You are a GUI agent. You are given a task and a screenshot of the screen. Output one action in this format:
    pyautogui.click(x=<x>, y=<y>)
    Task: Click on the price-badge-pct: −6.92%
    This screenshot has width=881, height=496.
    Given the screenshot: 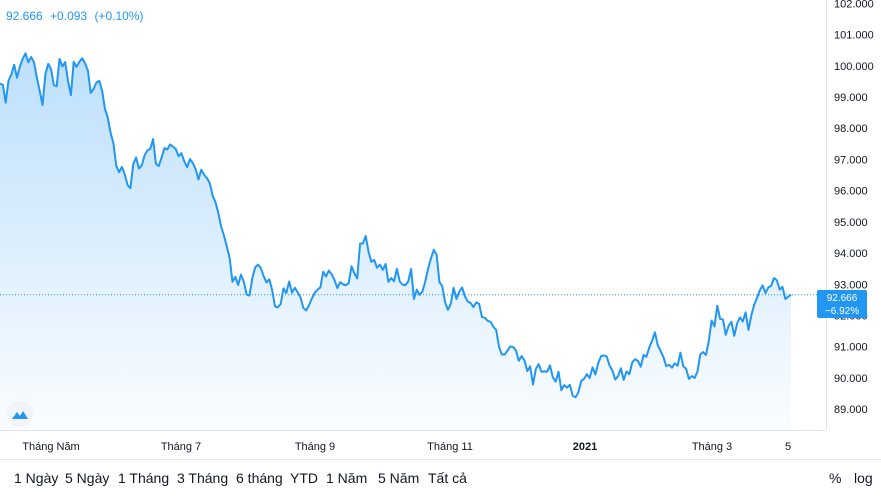 What is the action you would take?
    pyautogui.click(x=842, y=311)
    